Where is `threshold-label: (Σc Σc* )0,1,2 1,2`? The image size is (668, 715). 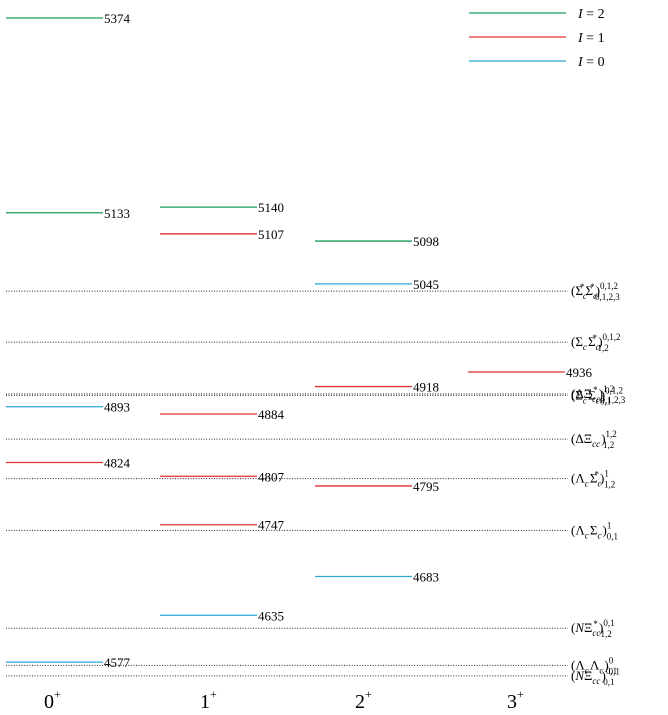 threshold-label: (Σc Σc* )0,1,2 1,2 is located at coordinates (596, 342).